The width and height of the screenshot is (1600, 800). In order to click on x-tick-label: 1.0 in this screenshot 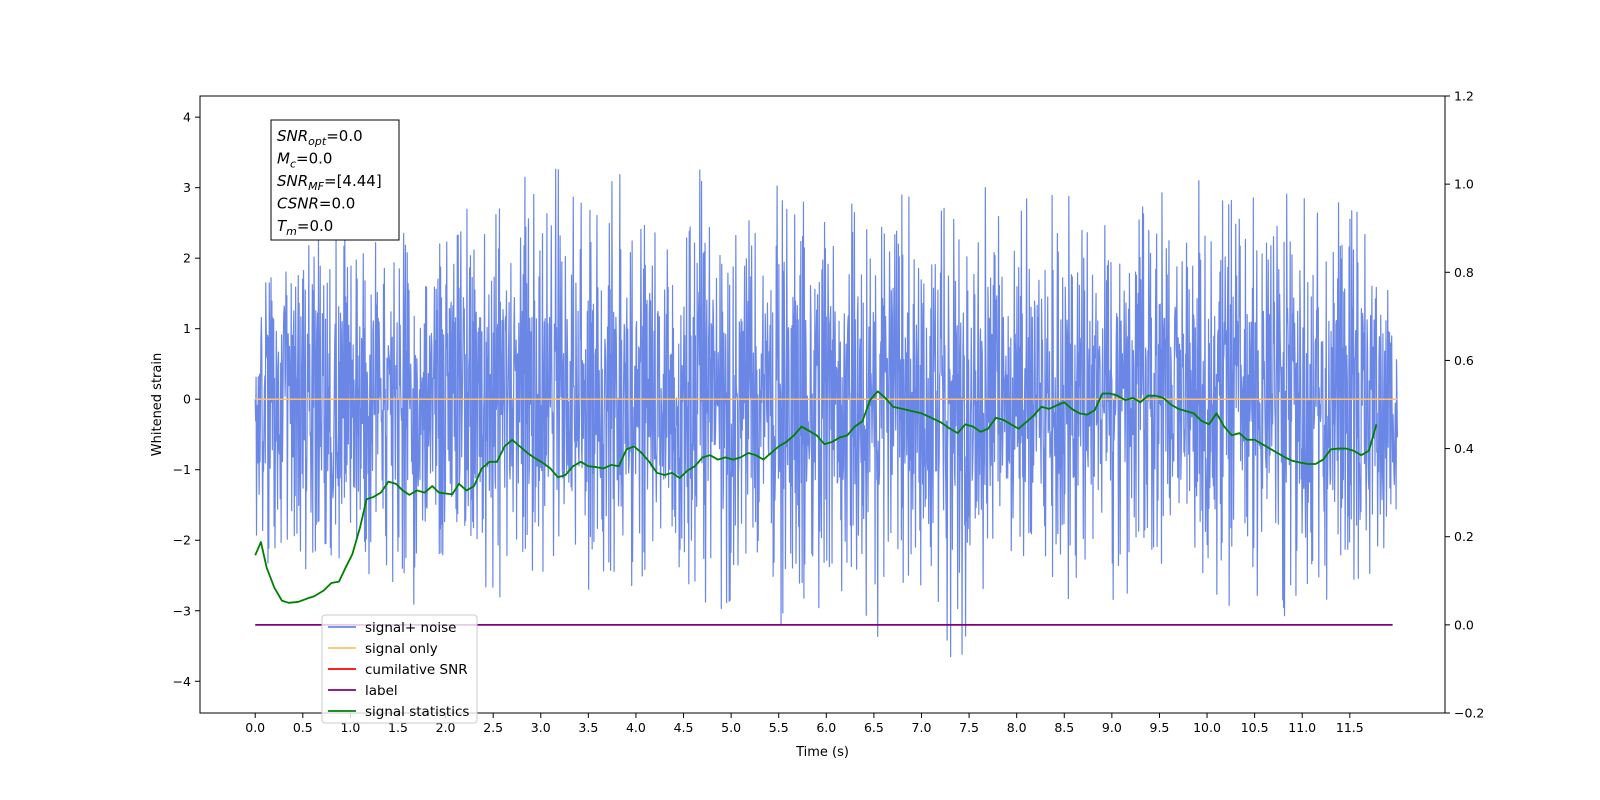, I will do `click(350, 727)`.